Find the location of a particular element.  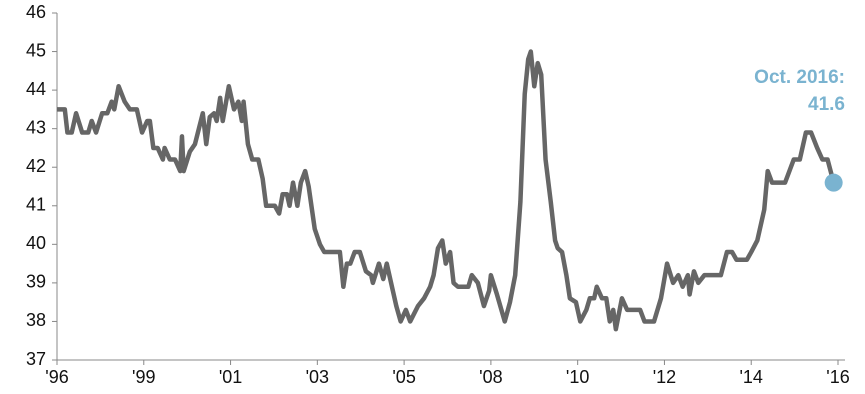

y-tick-label: 42 is located at coordinates (36, 166).